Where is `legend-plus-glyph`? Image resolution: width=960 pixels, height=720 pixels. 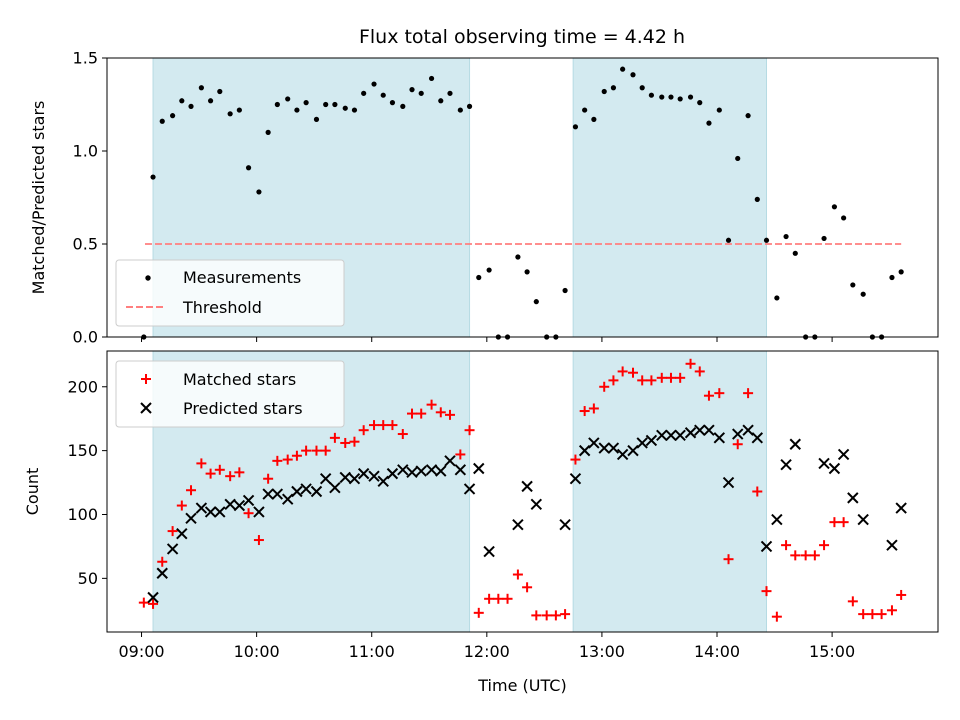
legend-plus-glyph is located at coordinates (146, 379).